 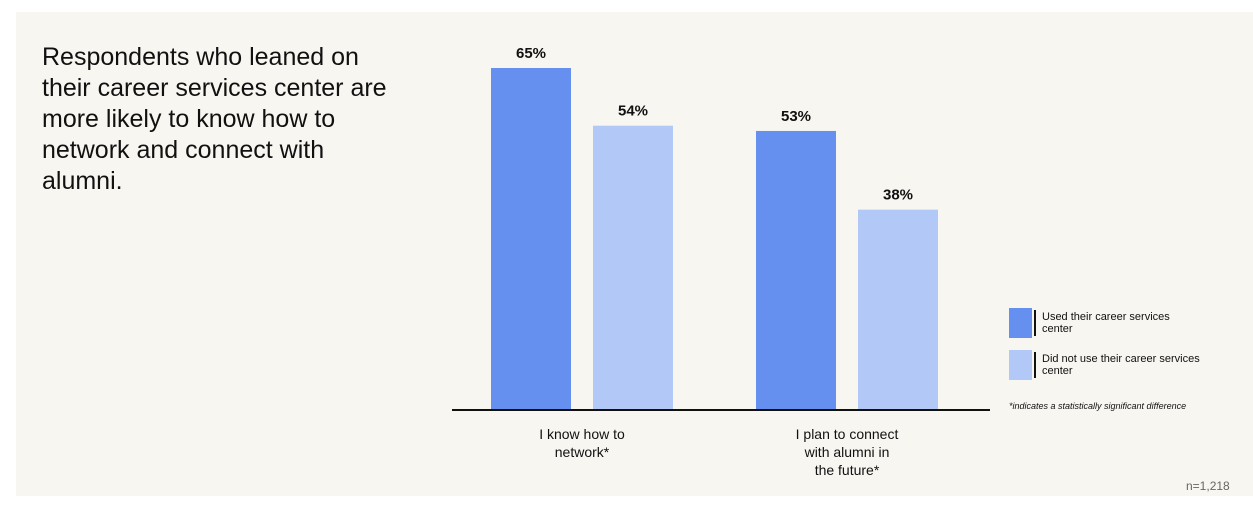 I want to click on category-label: I plan to connect, so click(x=847, y=434).